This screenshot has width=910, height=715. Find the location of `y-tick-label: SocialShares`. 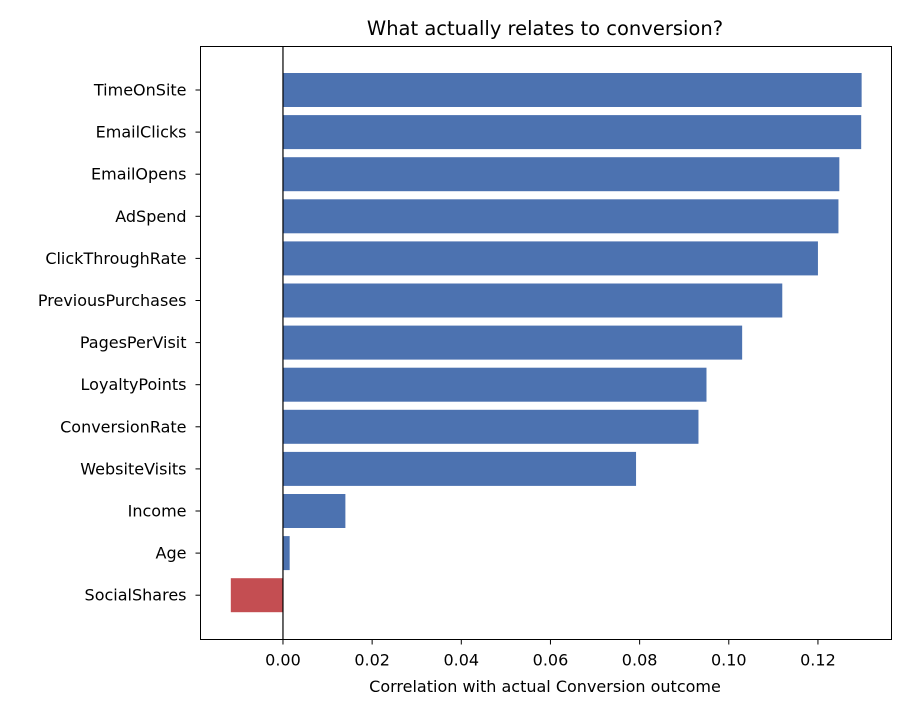

y-tick-label: SocialShares is located at coordinates (136, 595).